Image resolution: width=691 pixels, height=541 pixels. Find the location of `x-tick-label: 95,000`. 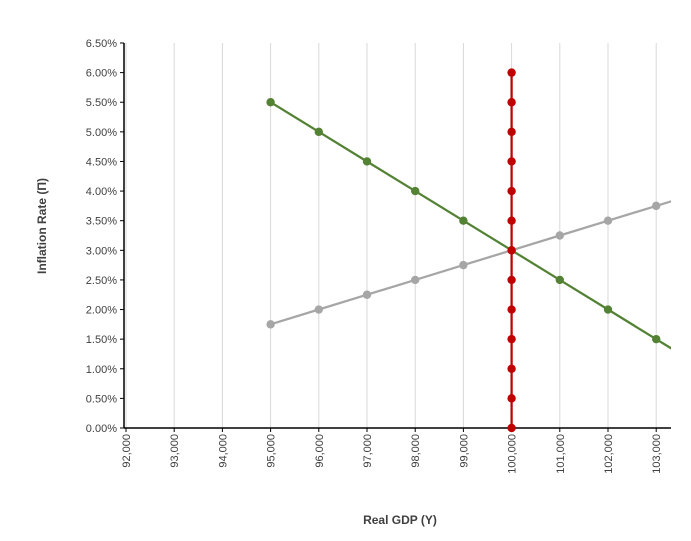

x-tick-label: 95,000 is located at coordinates (272, 451).